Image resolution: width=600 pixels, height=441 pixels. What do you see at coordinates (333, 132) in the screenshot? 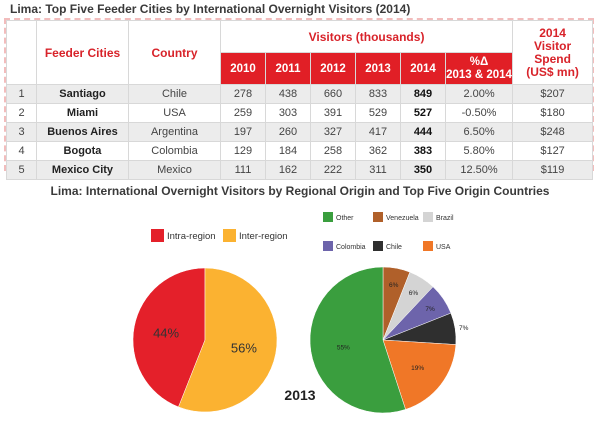
I see `value-2012-cell: 327` at bounding box center [333, 132].